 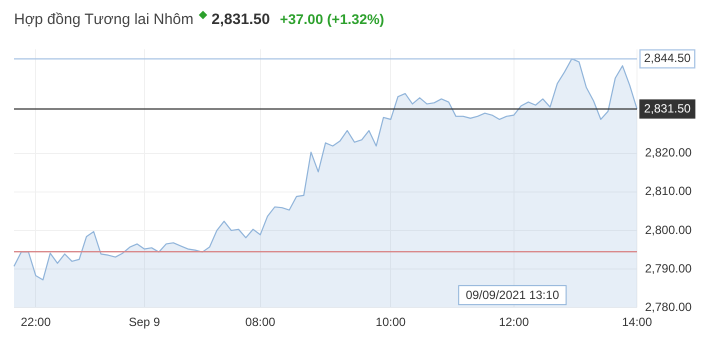 I want to click on annotation: 09/09/2021 13:10, so click(x=513, y=295).